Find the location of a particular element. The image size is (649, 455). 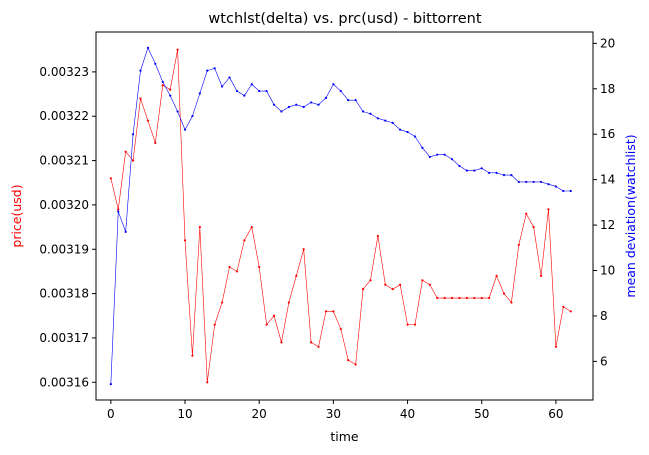

x-tick-label: 40 is located at coordinates (407, 414).